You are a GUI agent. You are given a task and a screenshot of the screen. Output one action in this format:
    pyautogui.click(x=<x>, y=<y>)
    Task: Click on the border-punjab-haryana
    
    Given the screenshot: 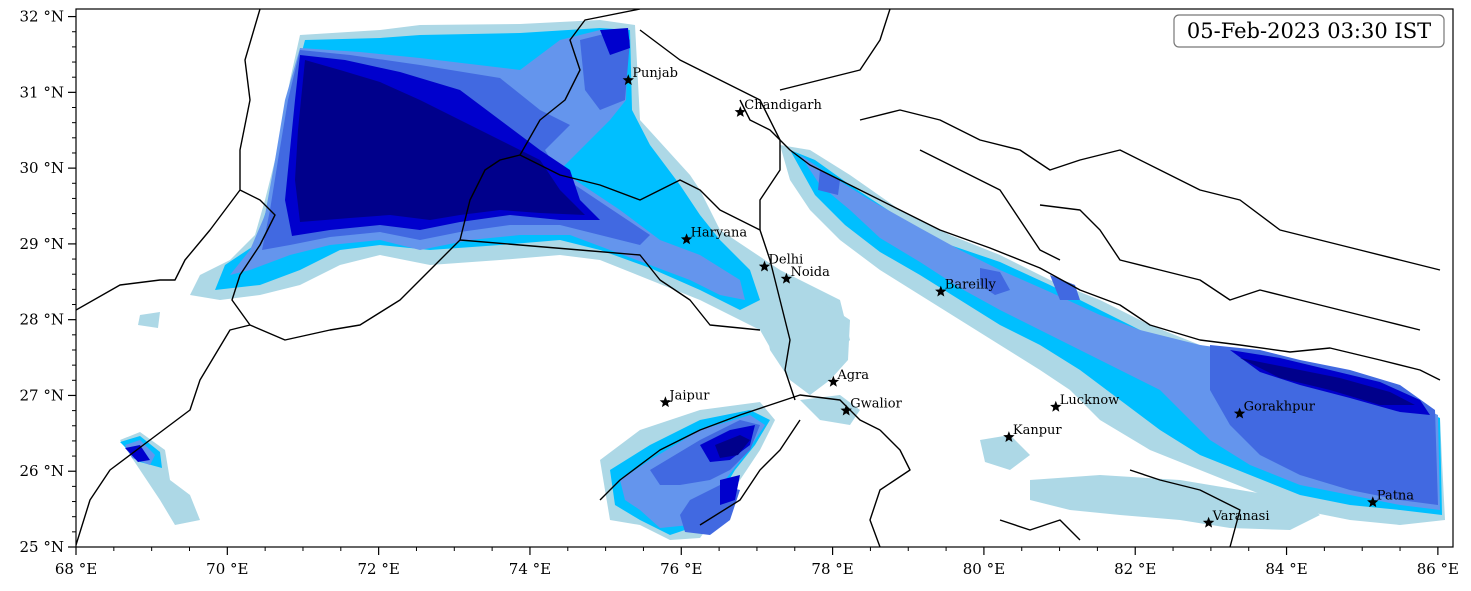 What is the action you would take?
    pyautogui.click(x=627, y=277)
    